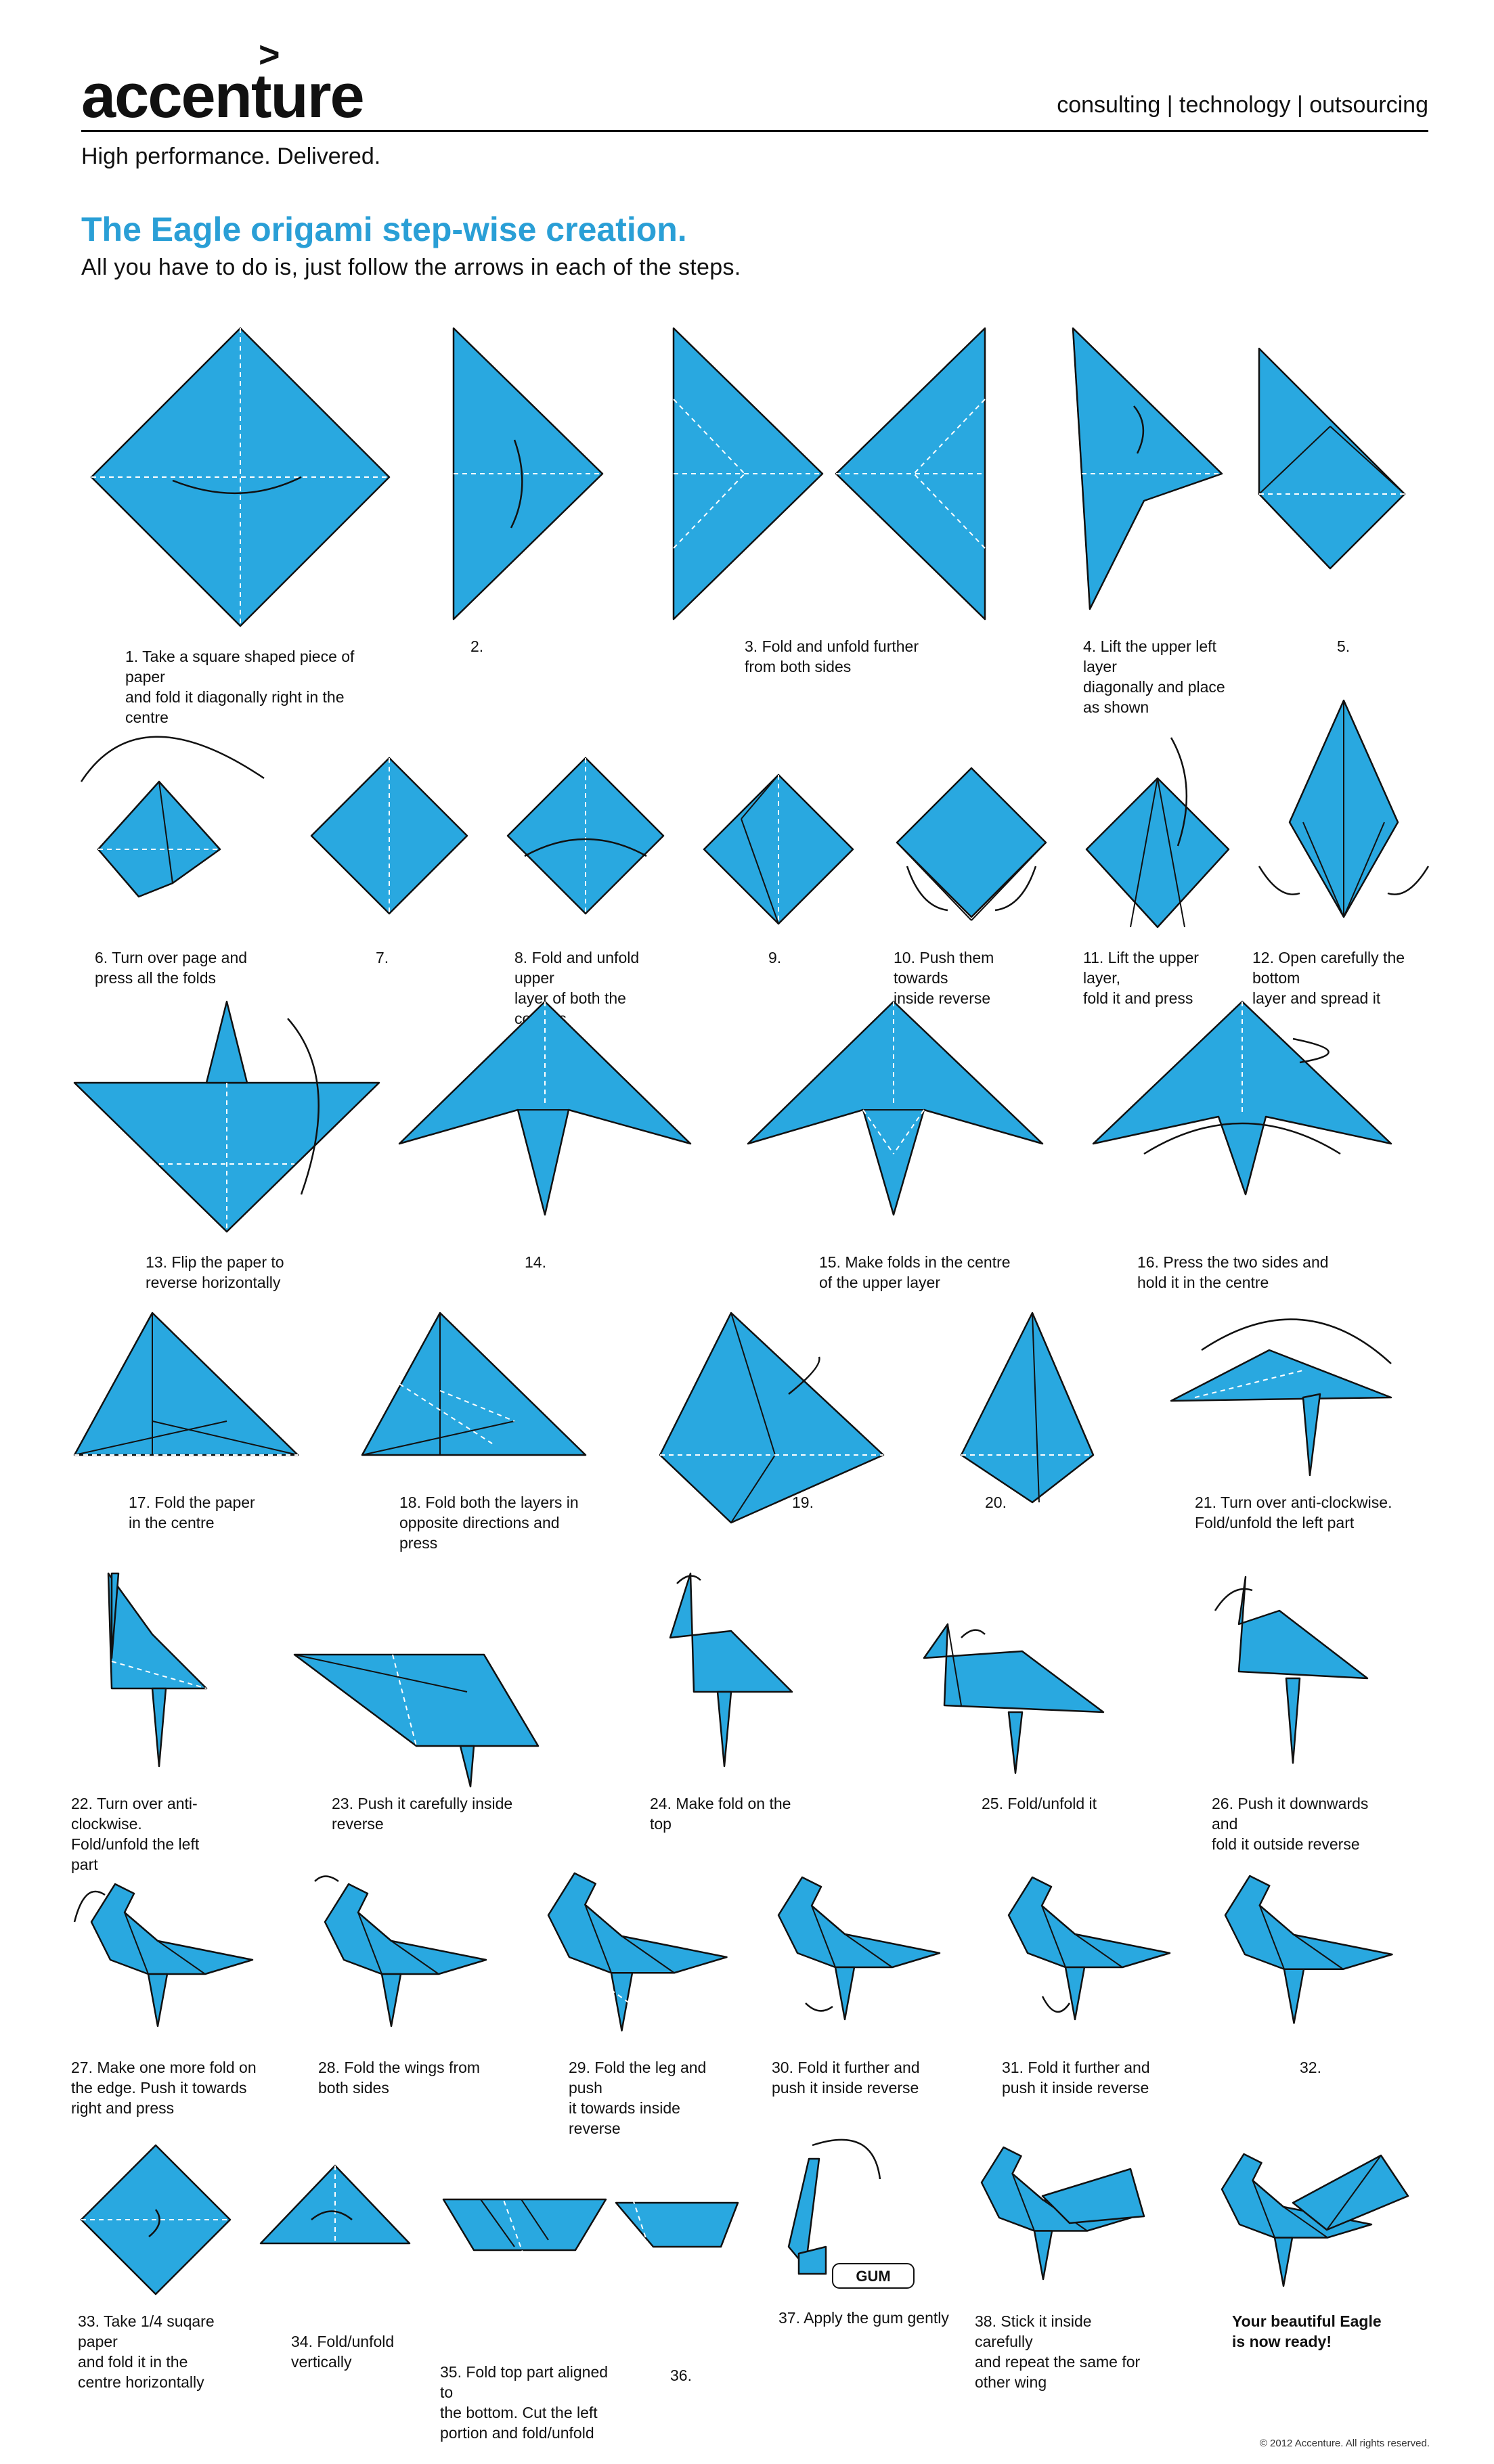 Image resolution: width=1494 pixels, height=2464 pixels. I want to click on step-25-illustration, so click(1022, 1688).